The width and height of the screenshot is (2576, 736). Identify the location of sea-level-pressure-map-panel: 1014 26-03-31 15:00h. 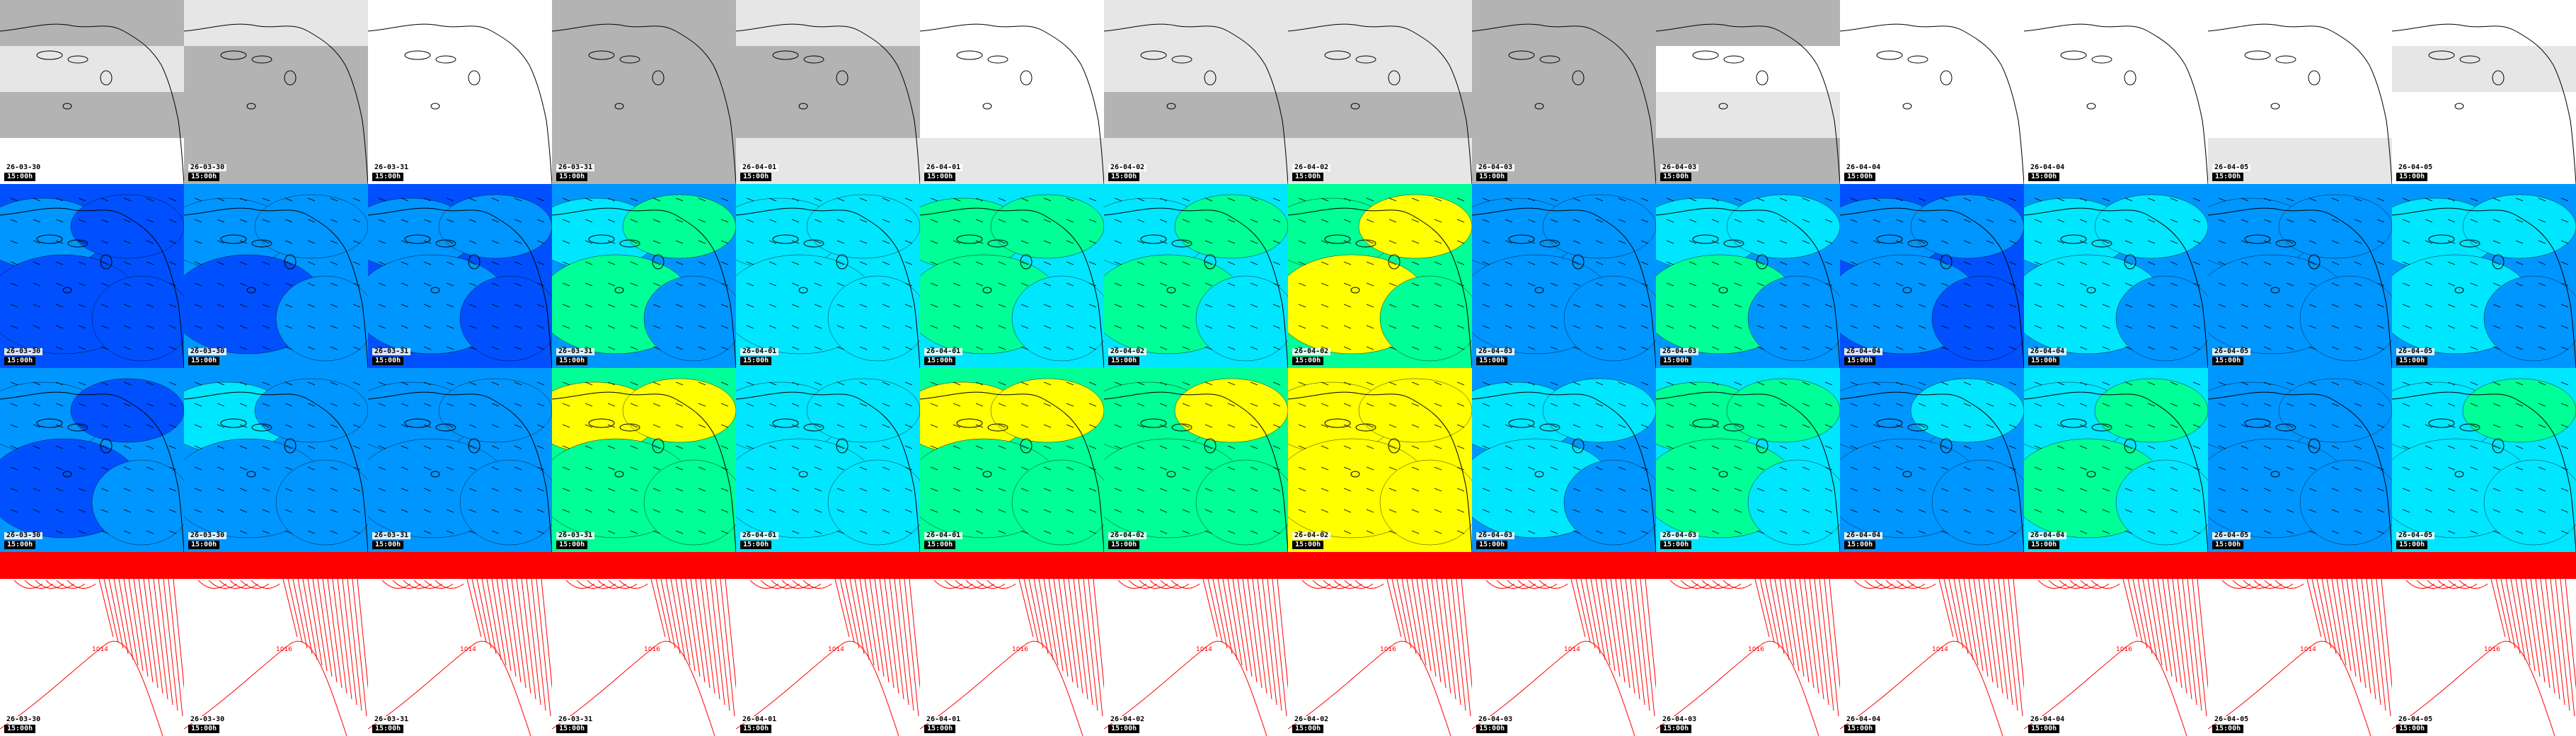
(460, 644).